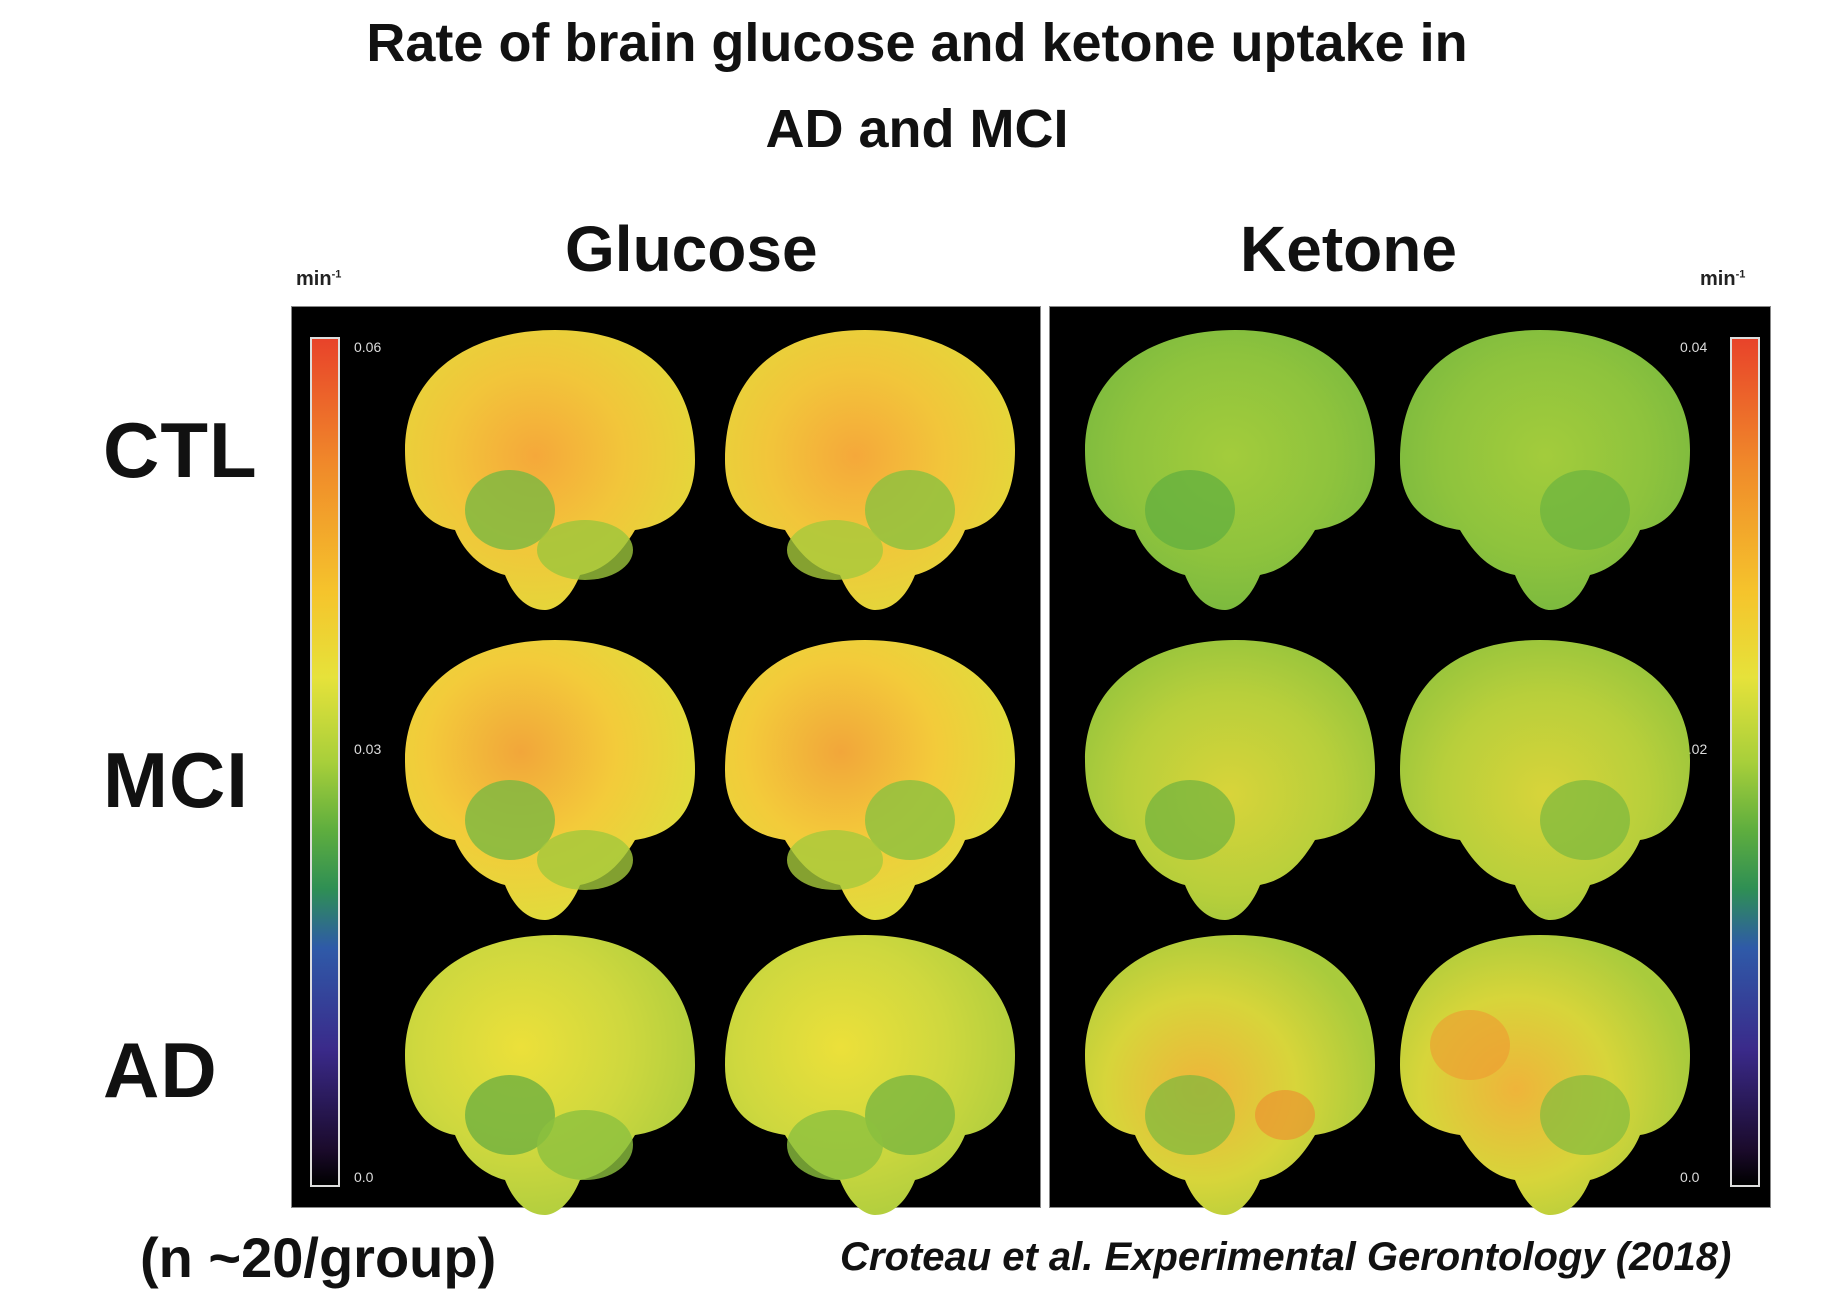 The image size is (1834, 1303). Describe the element at coordinates (1694, 749) in the screenshot. I see `ketone-scale-mid: 0.02` at that location.